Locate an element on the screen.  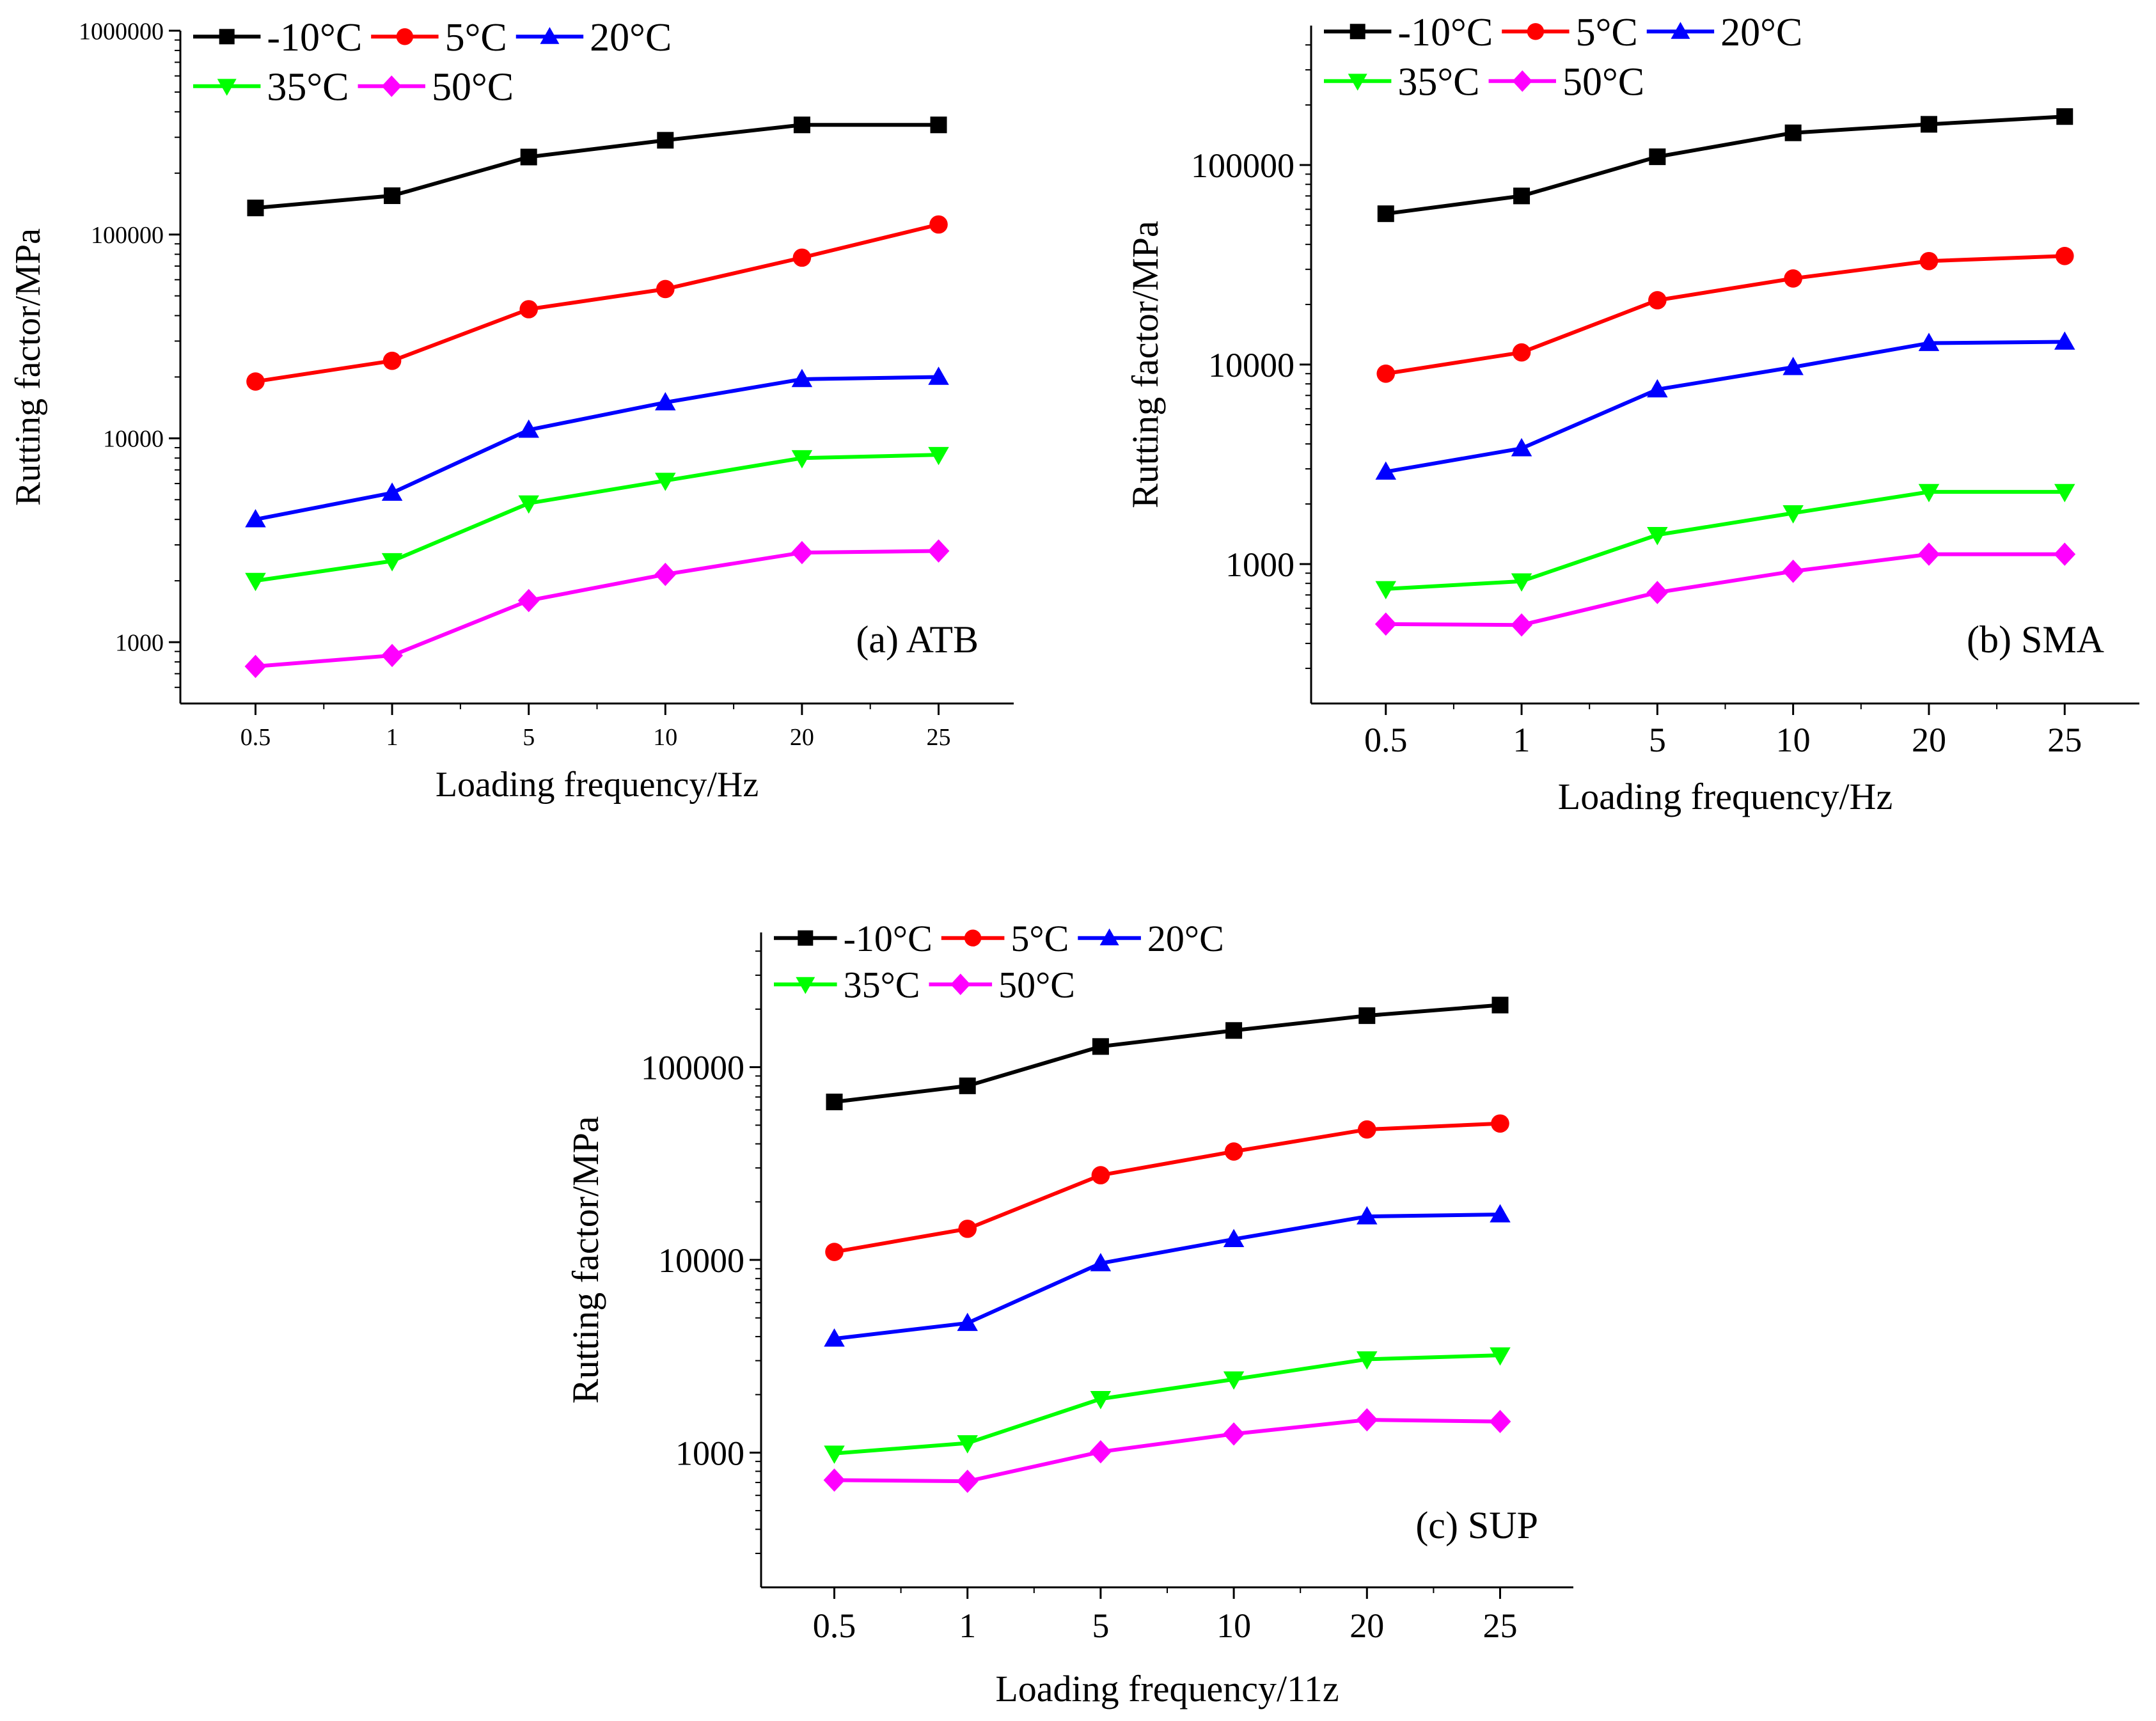
y-tick-label: 1000000 is located at coordinates (121, 32).